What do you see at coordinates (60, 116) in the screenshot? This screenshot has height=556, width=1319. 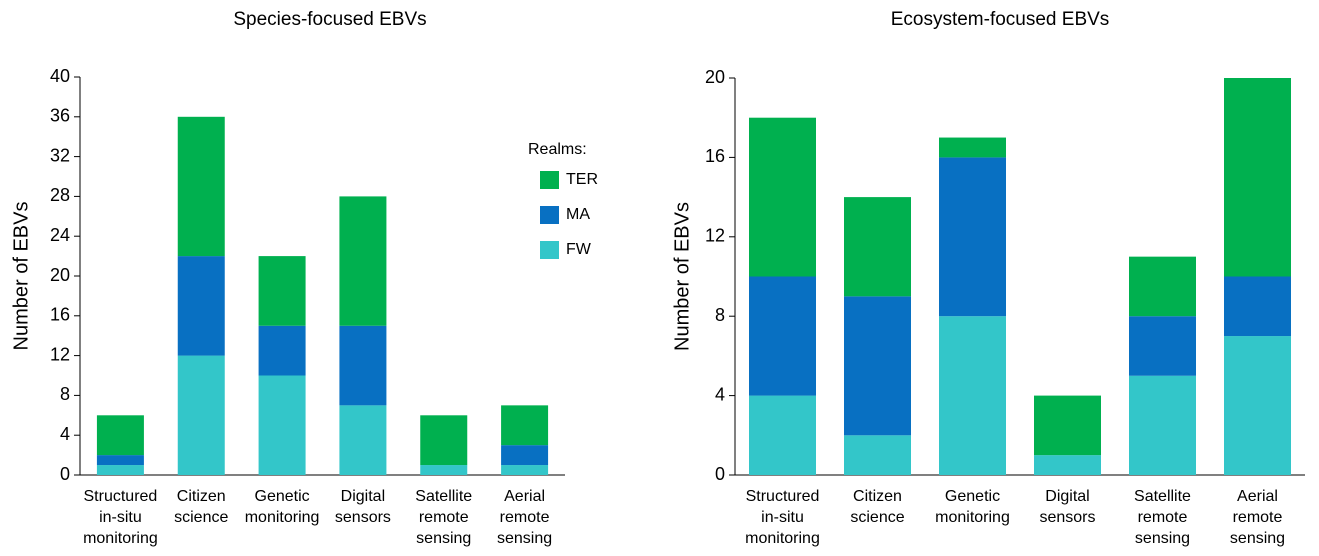 I see `y-tick-label: 36` at bounding box center [60, 116].